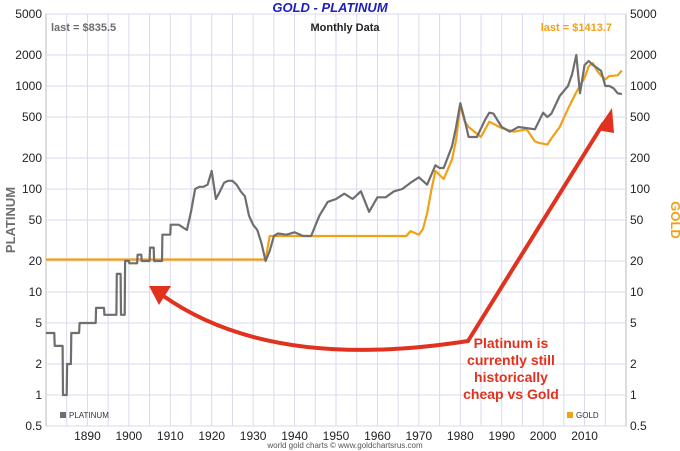 The height and width of the screenshot is (451, 680). Describe the element at coordinates (643, 55) in the screenshot. I see `y-tick-label-right: 2000` at that location.